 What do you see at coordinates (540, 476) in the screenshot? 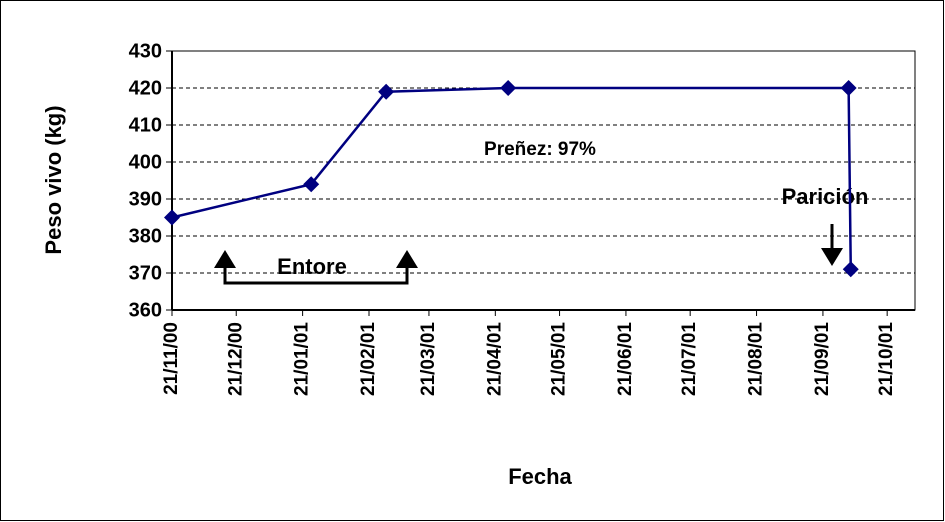
I see `x-axis-label: Fecha` at bounding box center [540, 476].